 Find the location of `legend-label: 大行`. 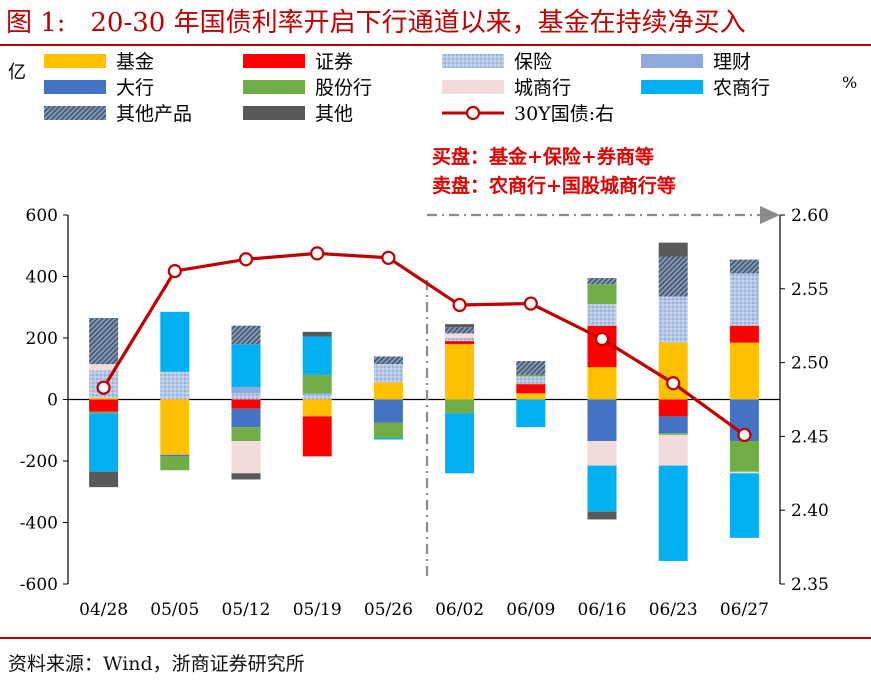

legend-label: 大行 is located at coordinates (135, 88).